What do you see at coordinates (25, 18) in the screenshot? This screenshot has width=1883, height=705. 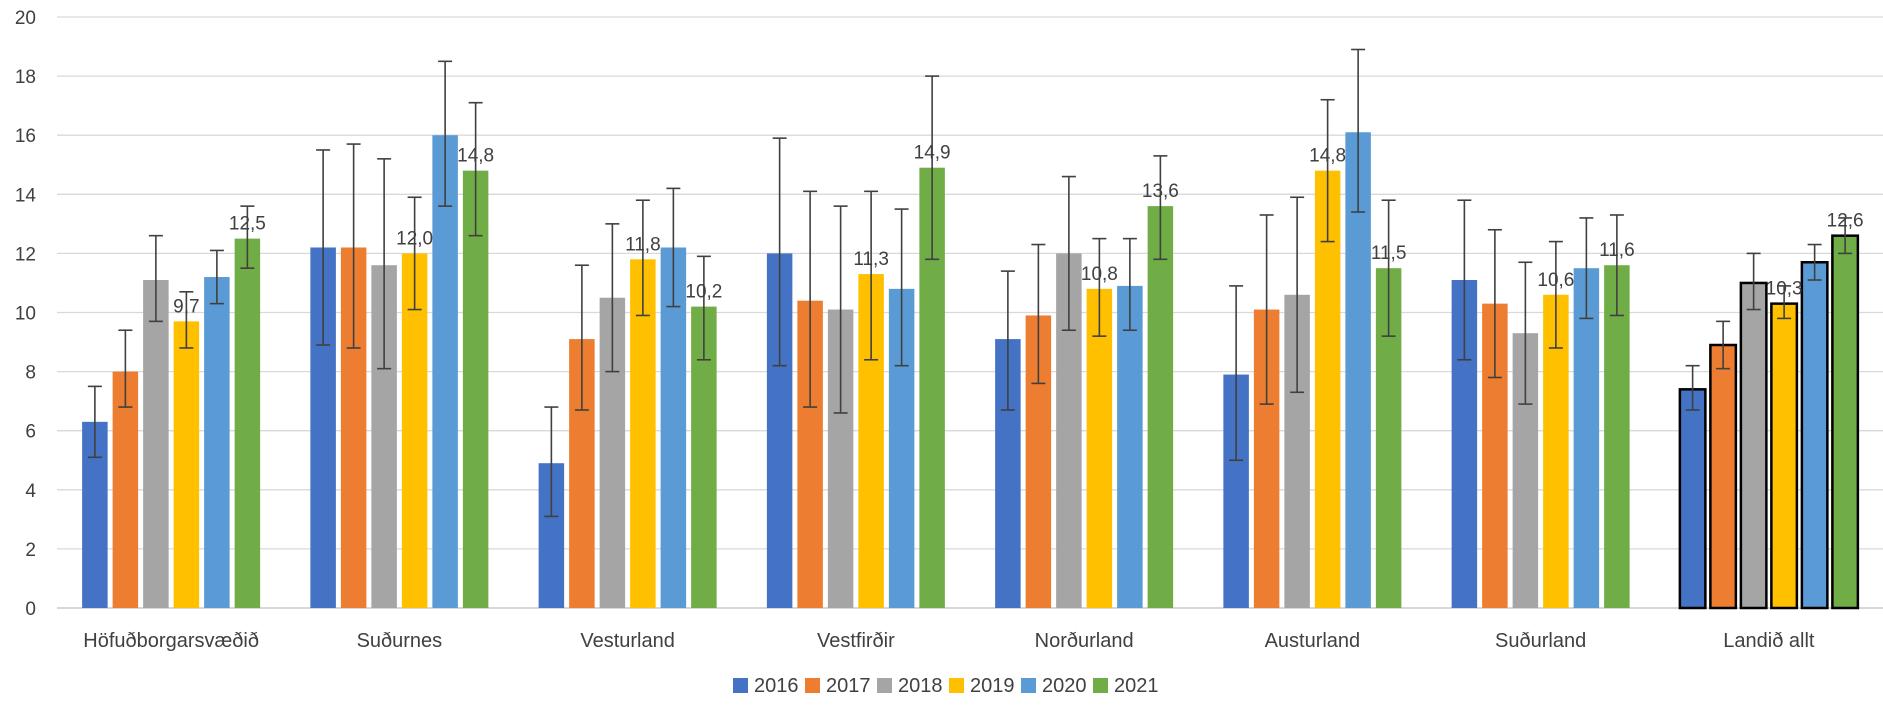 I see `y-tick-label: 20` at bounding box center [25, 18].